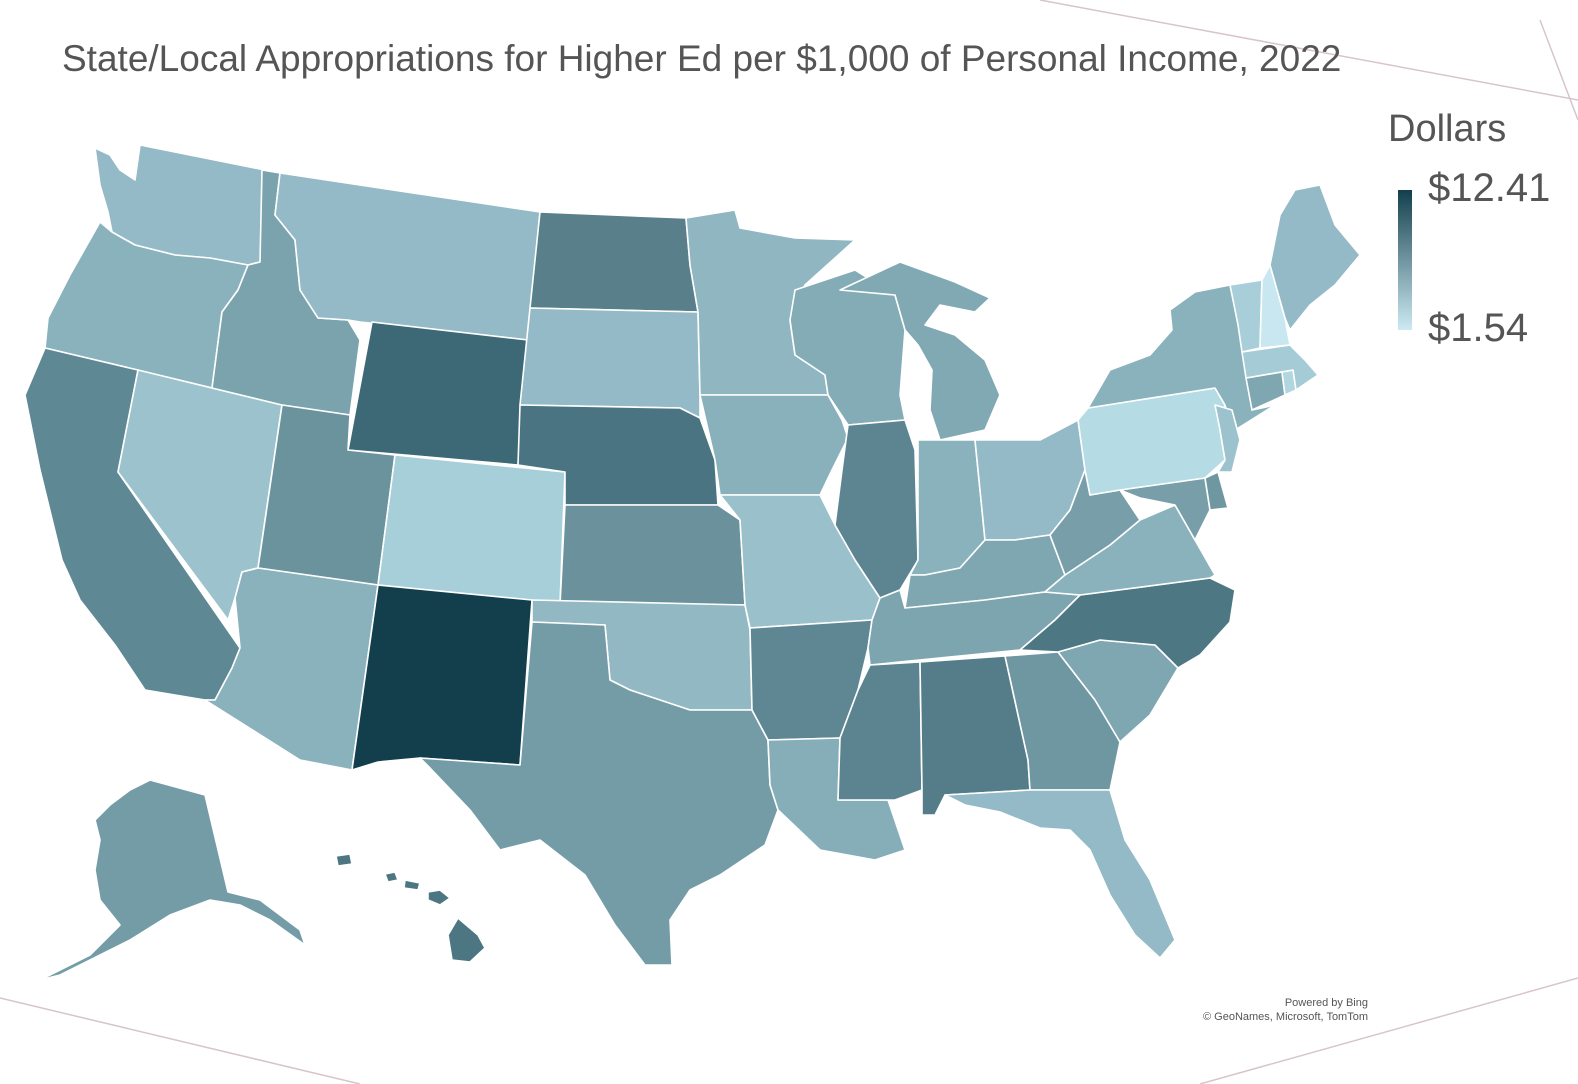 This screenshot has width=1578, height=1084. What do you see at coordinates (471, 530) in the screenshot?
I see `state-CO` at bounding box center [471, 530].